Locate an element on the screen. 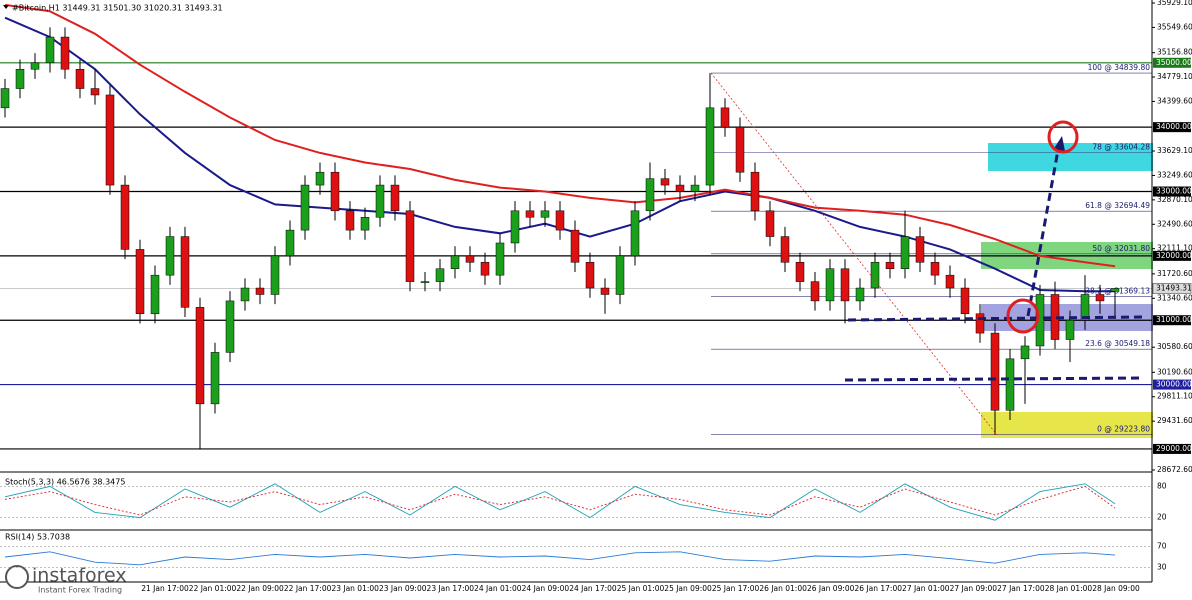 The height and width of the screenshot is (600, 1192). y-tick-label: 29431.60 is located at coordinates (1174, 420).